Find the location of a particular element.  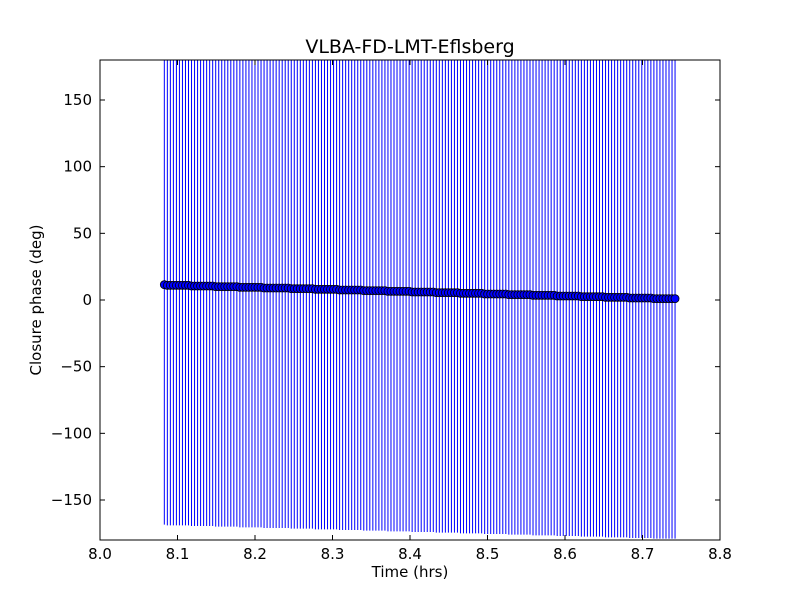

data-point is located at coordinates (675, 299).